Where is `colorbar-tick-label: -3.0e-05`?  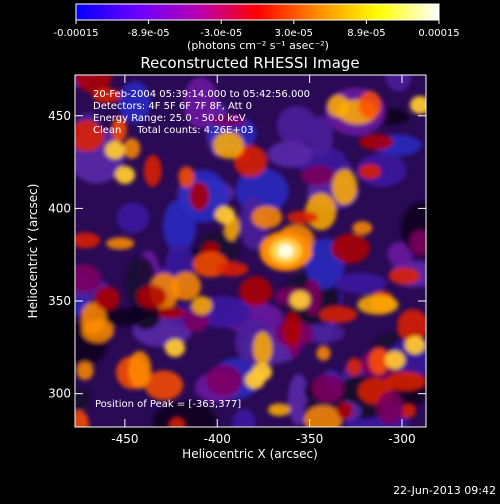 colorbar-tick-label: -3.0e-05 is located at coordinates (221, 33).